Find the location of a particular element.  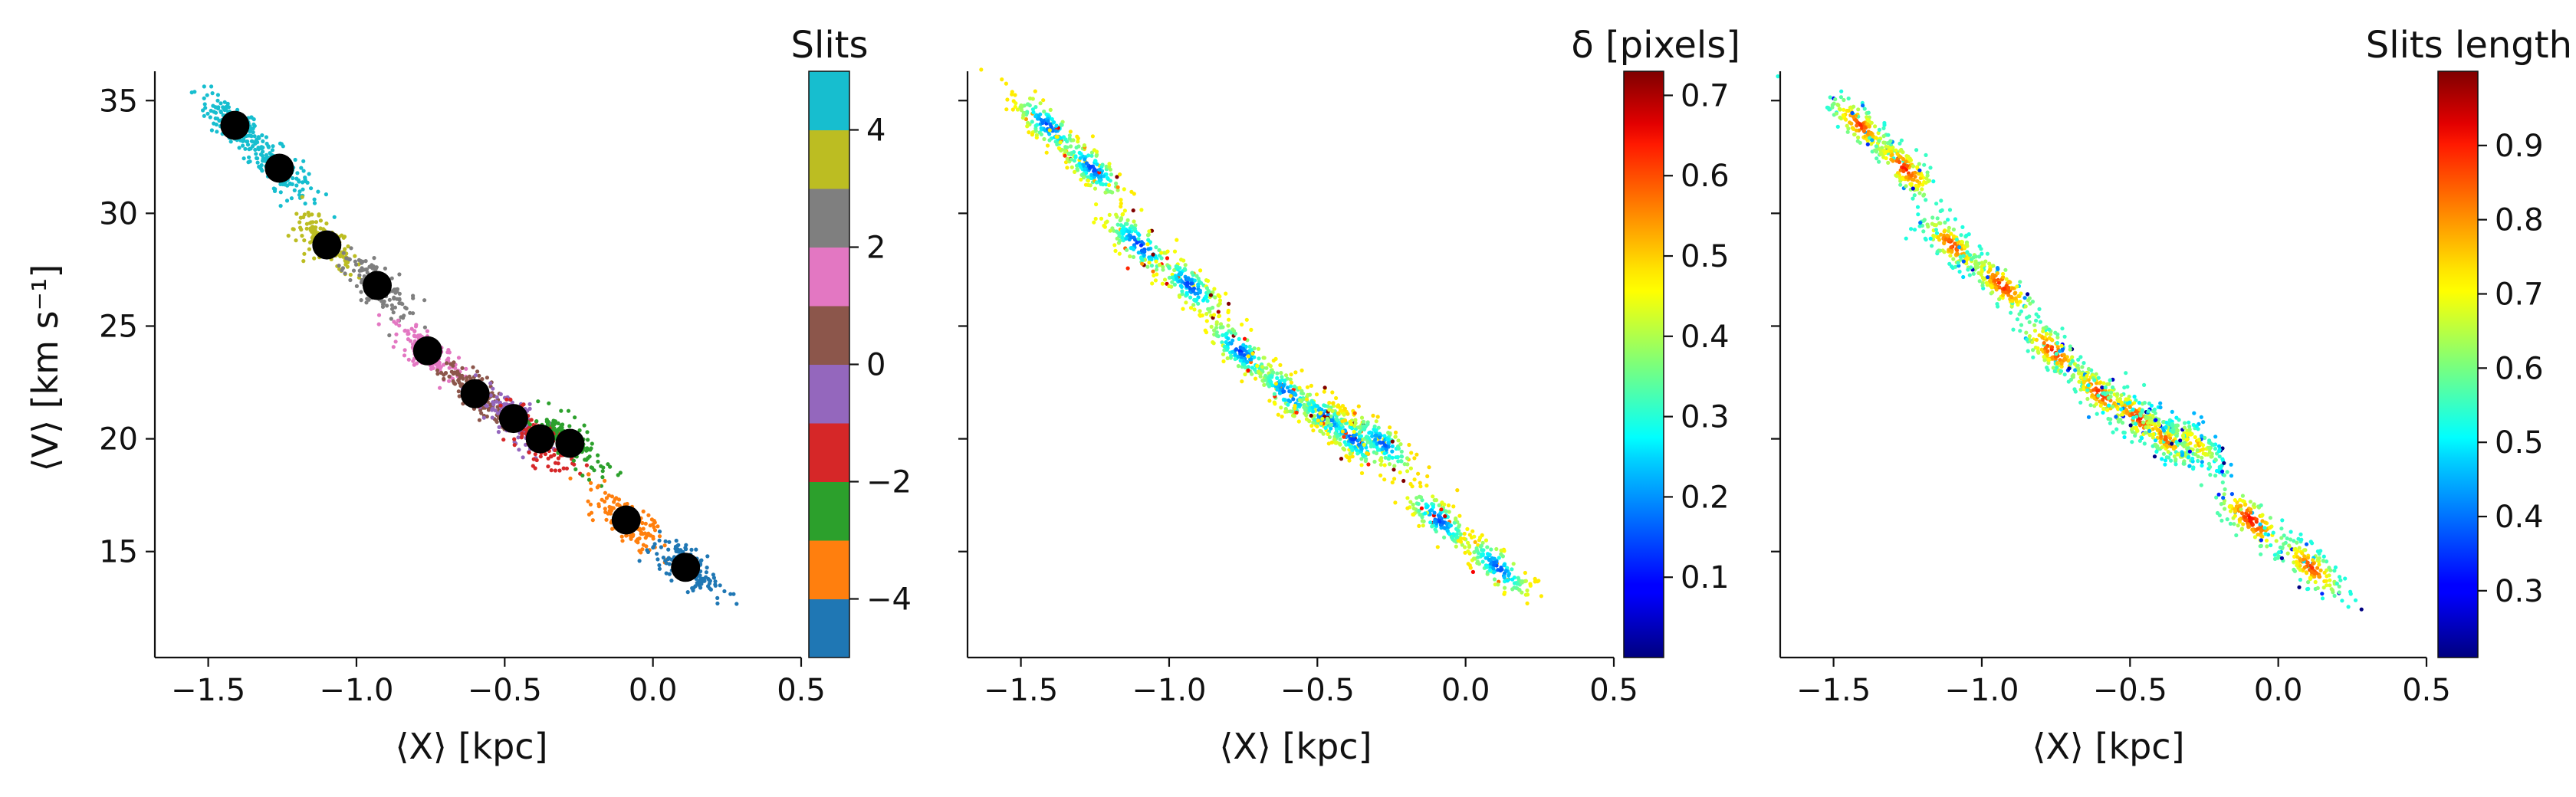

x-tick-label: −1.0 is located at coordinates (1169, 691).